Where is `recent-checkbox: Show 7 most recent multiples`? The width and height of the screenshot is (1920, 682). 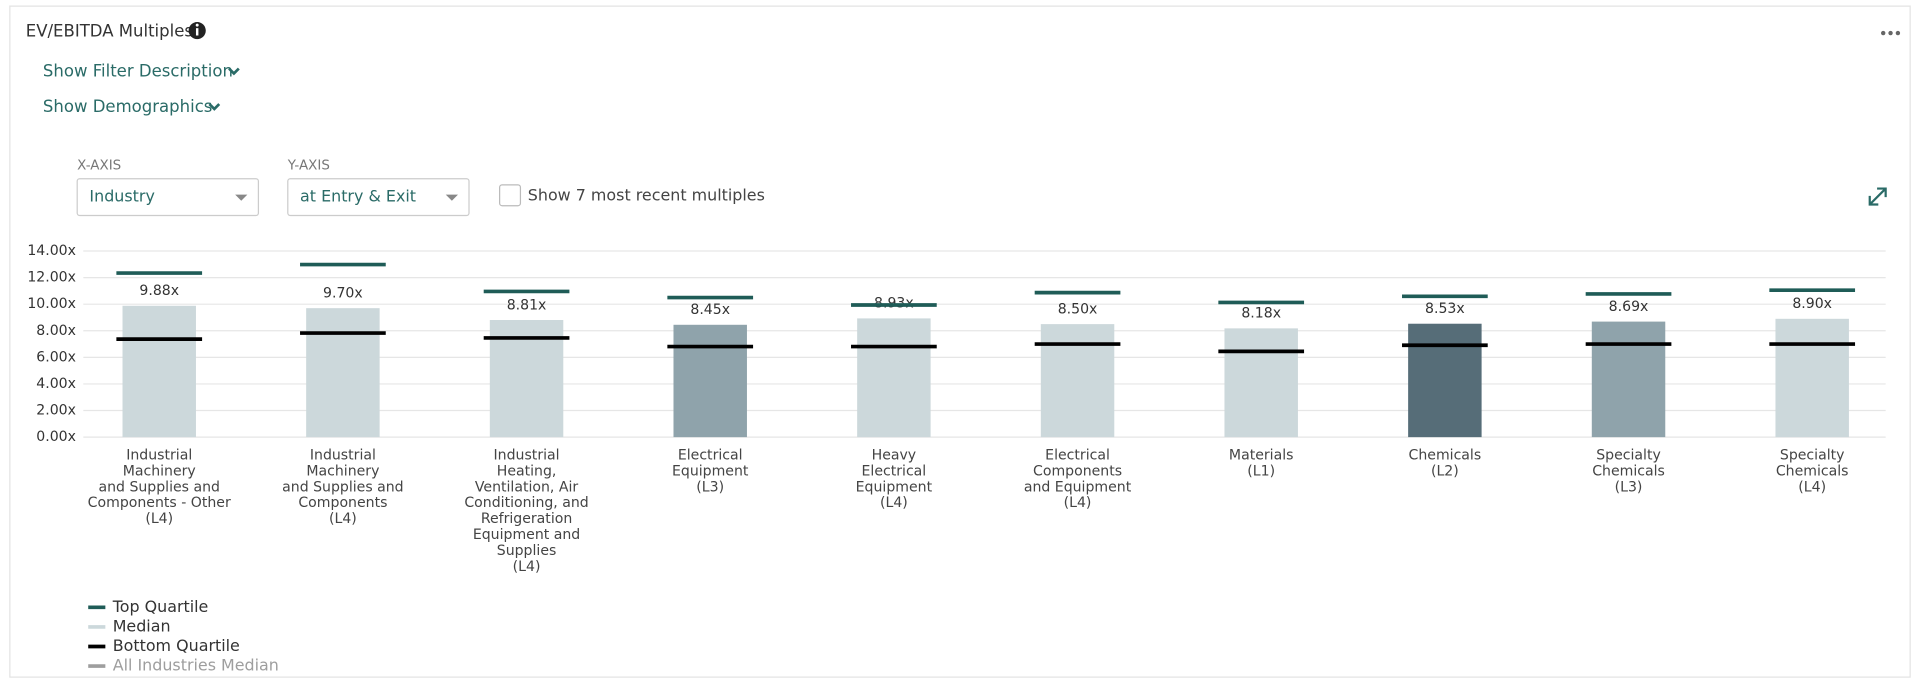 recent-checkbox: Show 7 most recent multiples is located at coordinates (632, 195).